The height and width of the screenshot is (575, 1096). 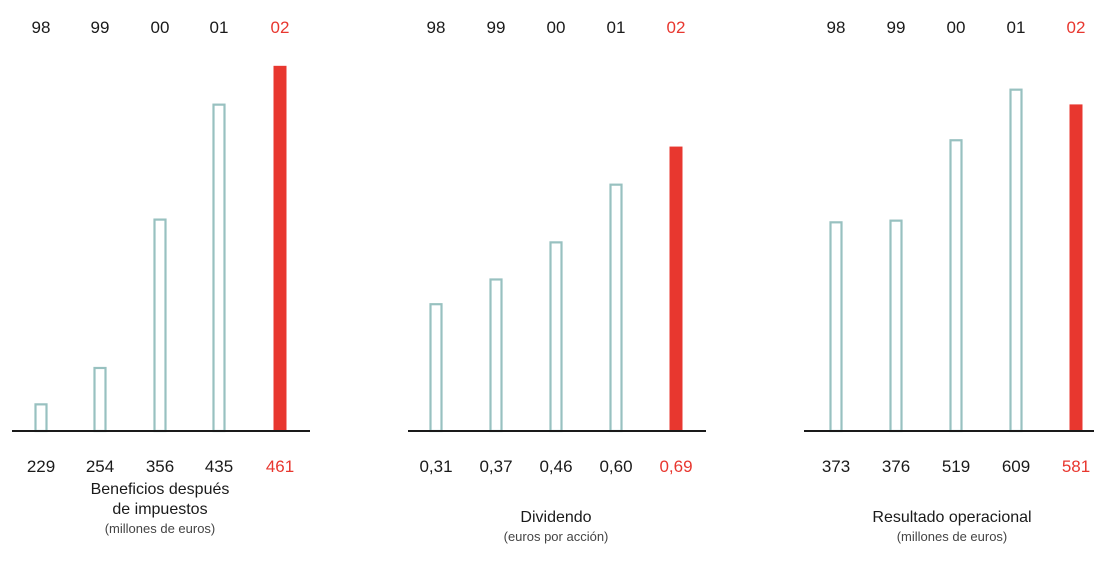 I want to click on chart-3-year-label-98: 98, so click(x=836, y=27).